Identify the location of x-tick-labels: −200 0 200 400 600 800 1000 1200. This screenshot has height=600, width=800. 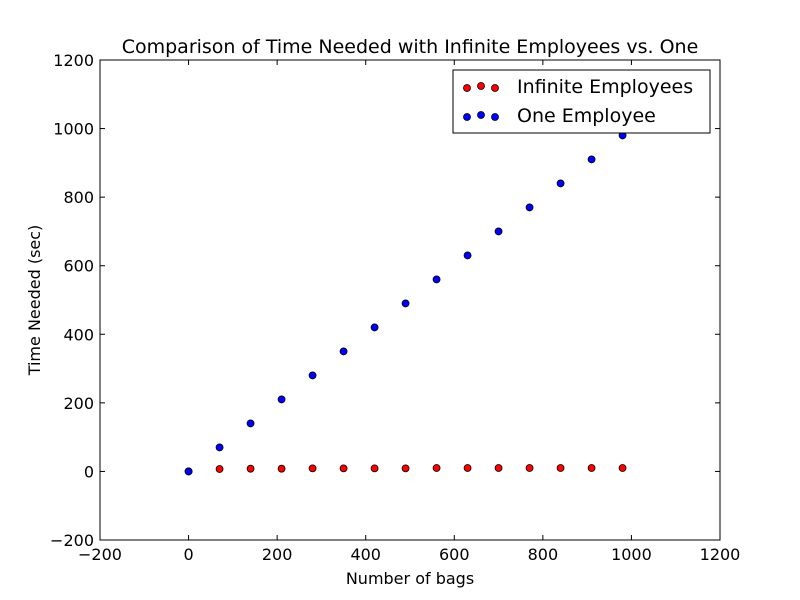
(409, 554).